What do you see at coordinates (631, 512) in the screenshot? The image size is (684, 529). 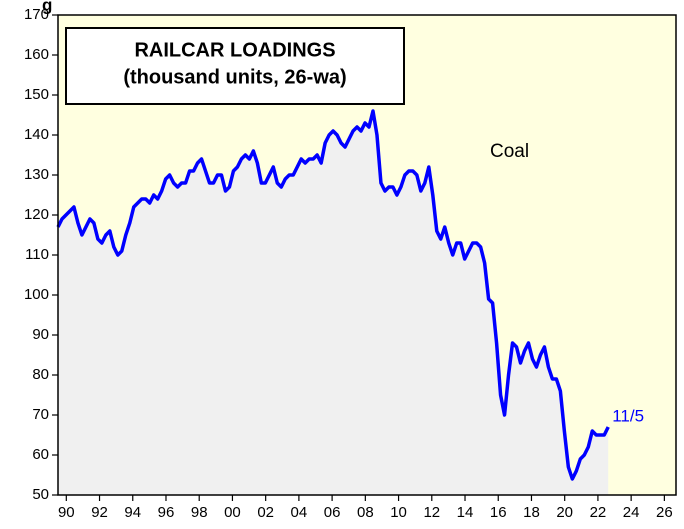 I see `x-tick-label: 24` at bounding box center [631, 512].